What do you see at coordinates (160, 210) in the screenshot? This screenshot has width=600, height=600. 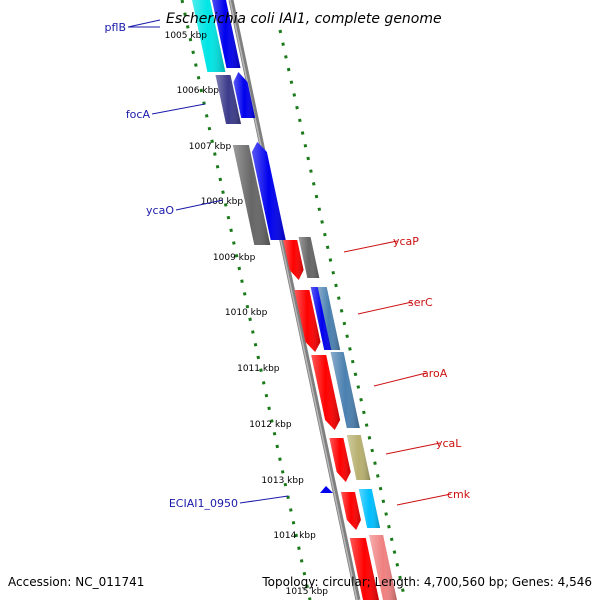 I see `gene-label-left: ycaO` at bounding box center [160, 210].